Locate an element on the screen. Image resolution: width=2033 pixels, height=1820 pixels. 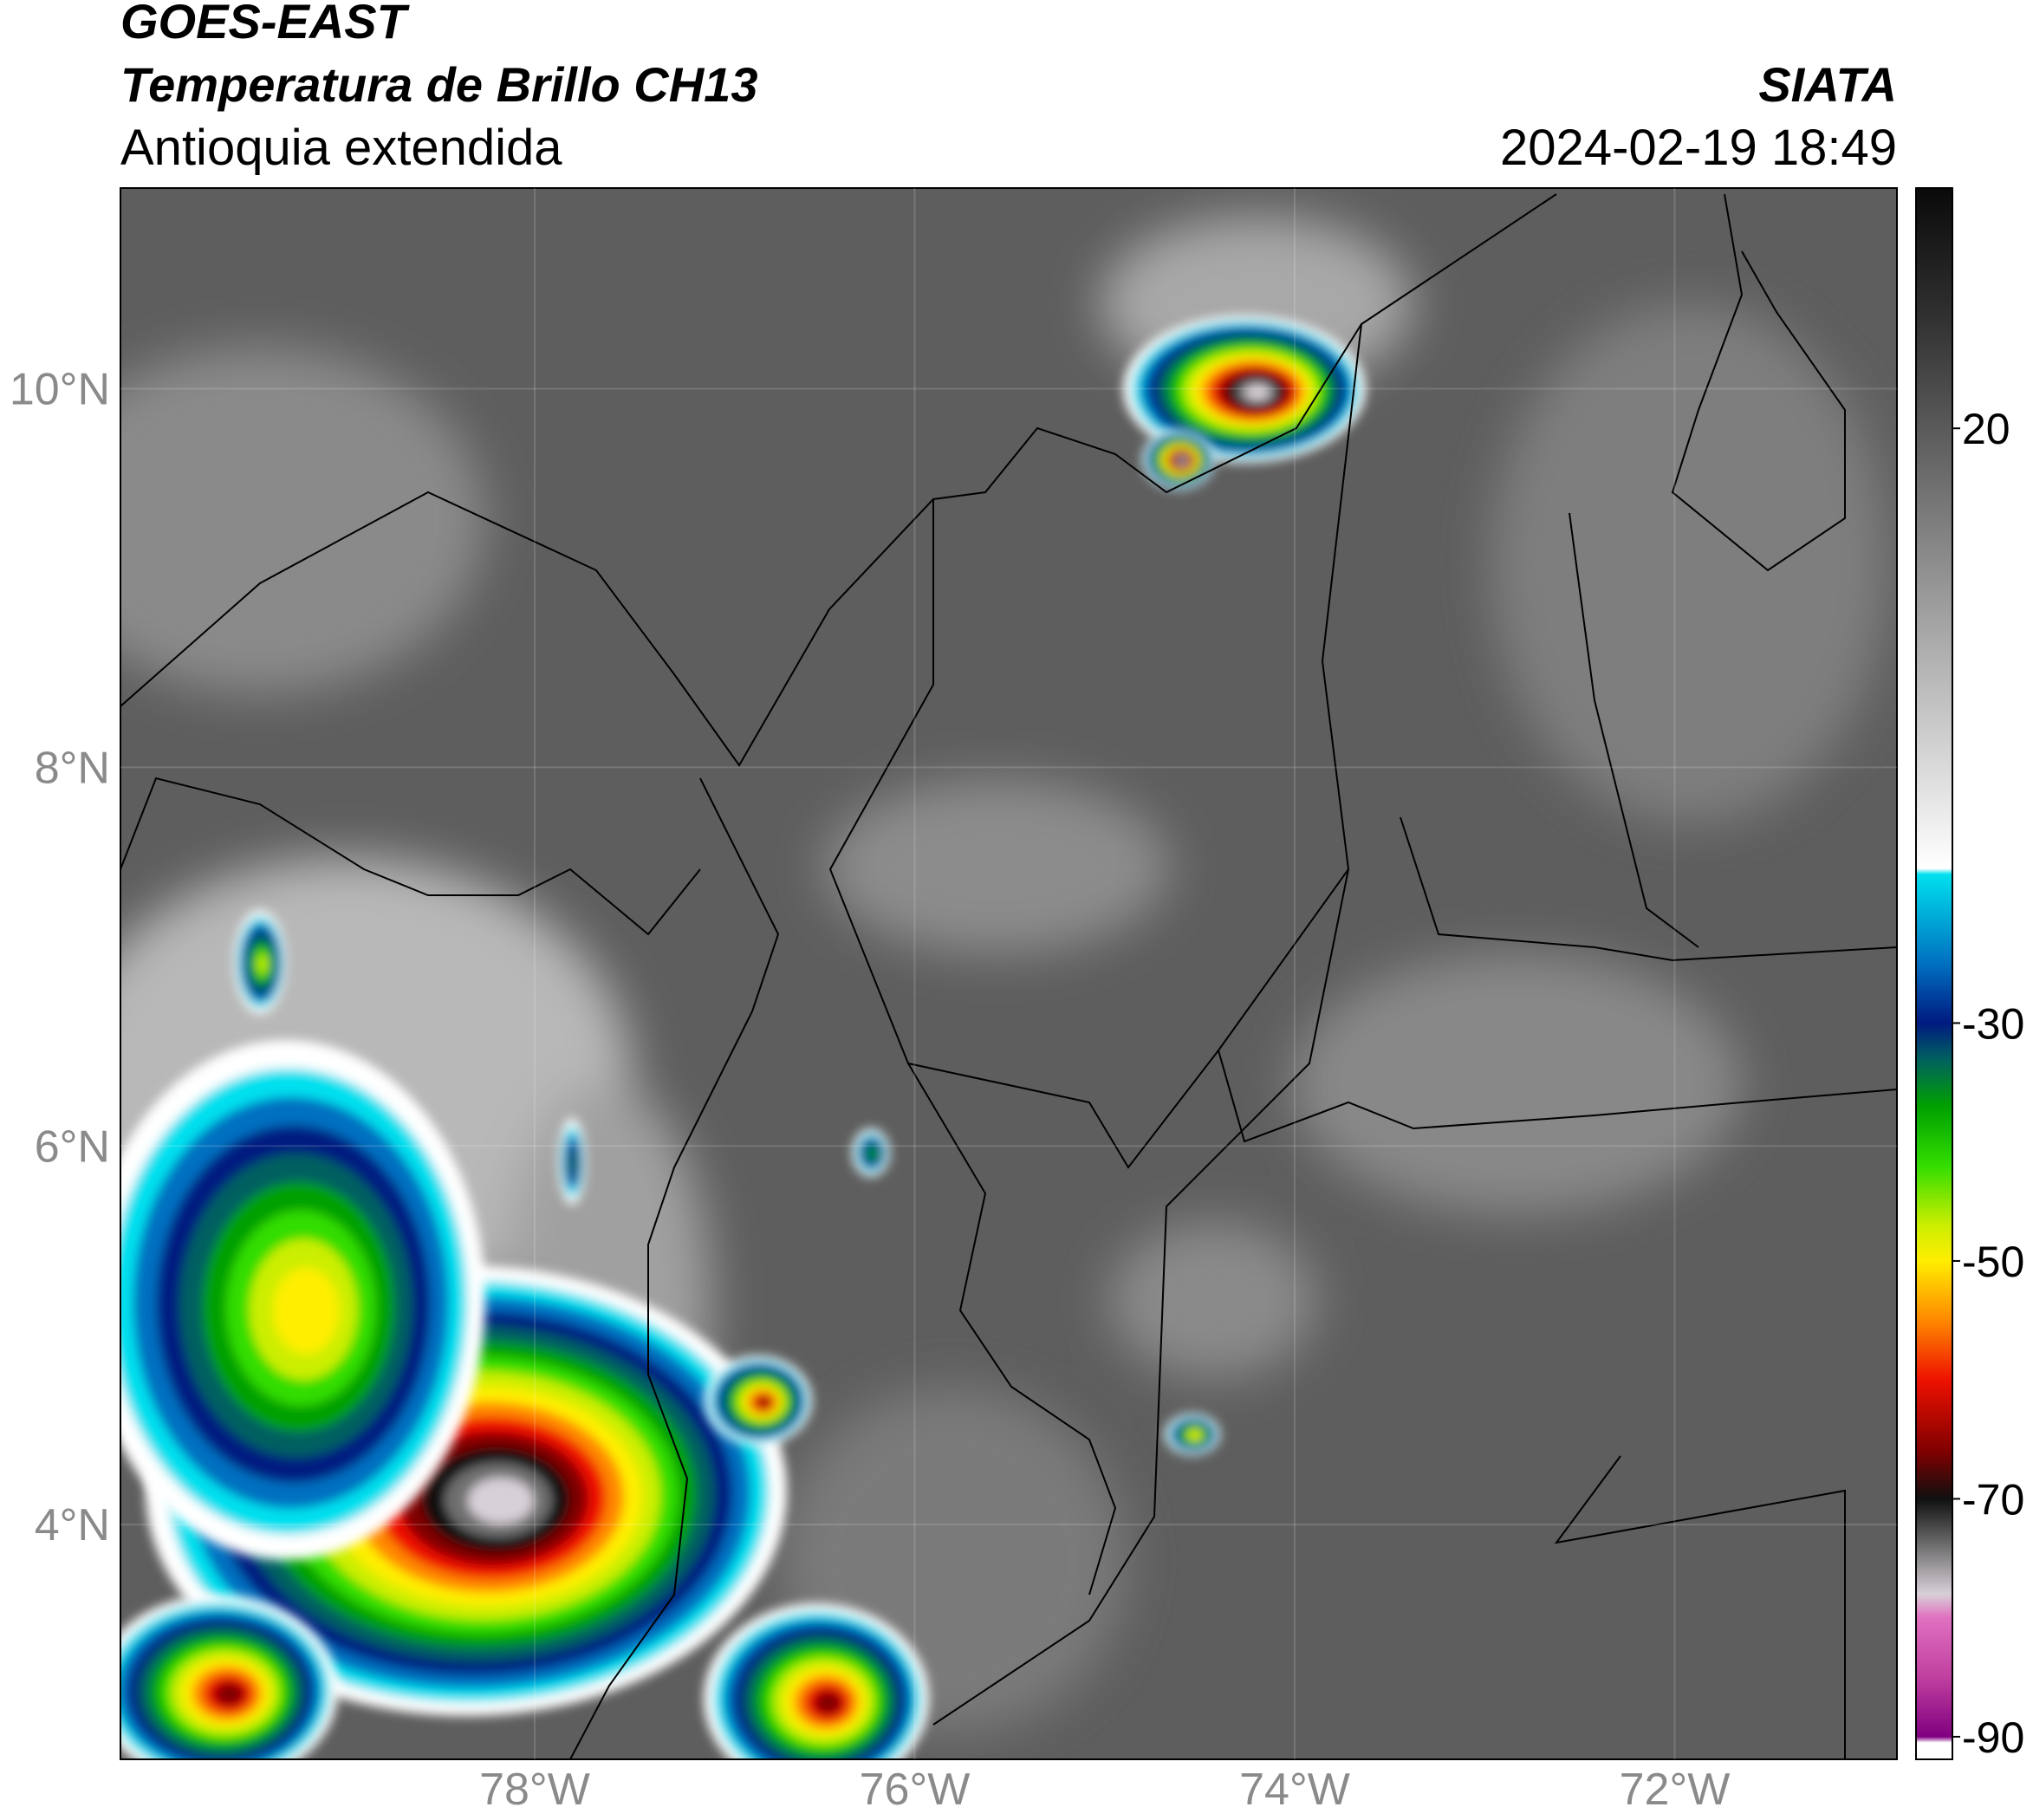
title: GOES-EAST is located at coordinates (265, 24).